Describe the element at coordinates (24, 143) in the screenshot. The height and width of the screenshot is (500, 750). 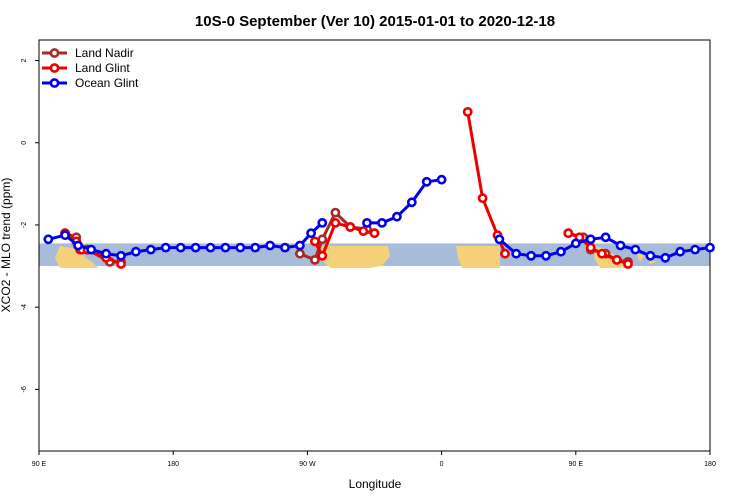
I see `y-tick-label: 0` at that location.